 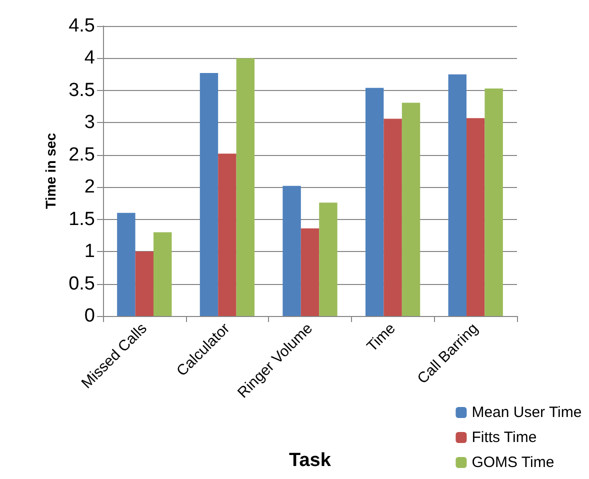 I want to click on legend-label: GOMS Time, so click(x=513, y=462).